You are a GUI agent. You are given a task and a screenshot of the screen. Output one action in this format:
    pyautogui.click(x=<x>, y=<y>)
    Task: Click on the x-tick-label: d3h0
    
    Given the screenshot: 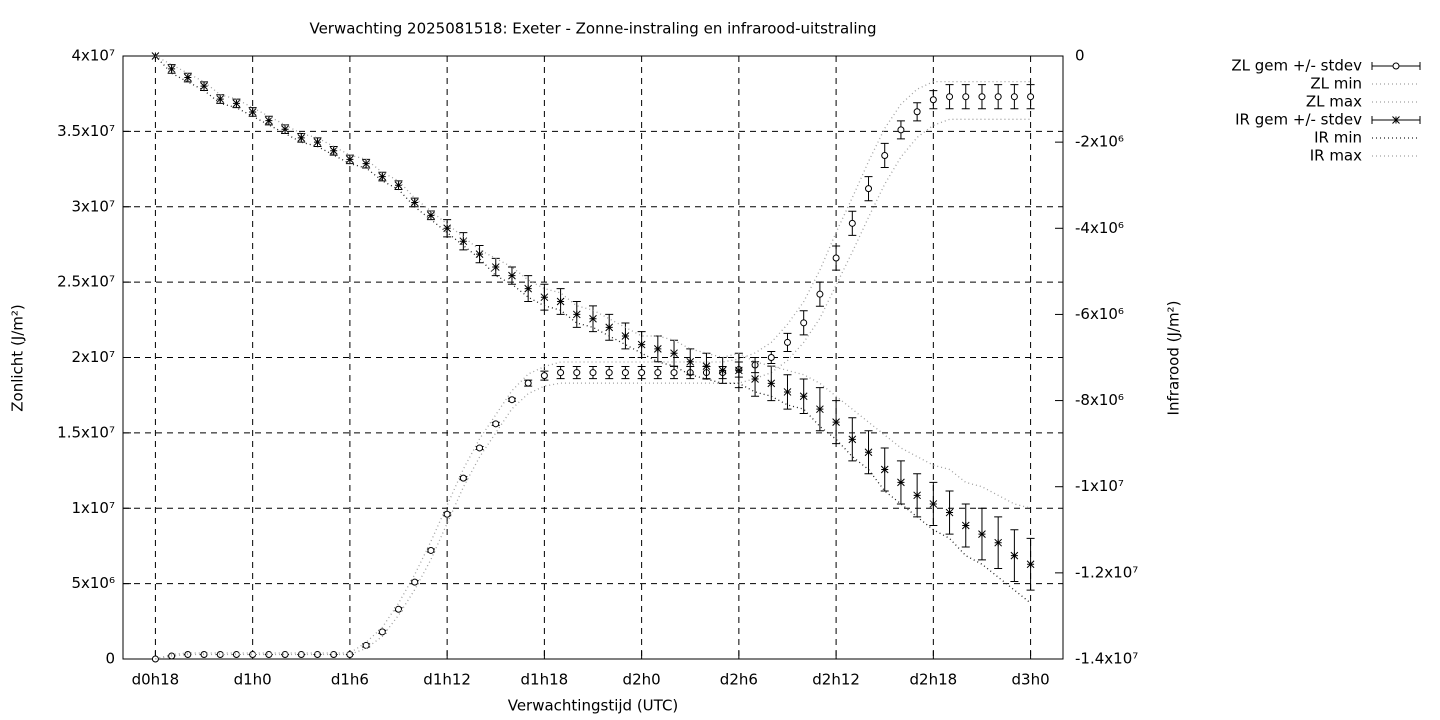 What is the action you would take?
    pyautogui.click(x=1031, y=680)
    